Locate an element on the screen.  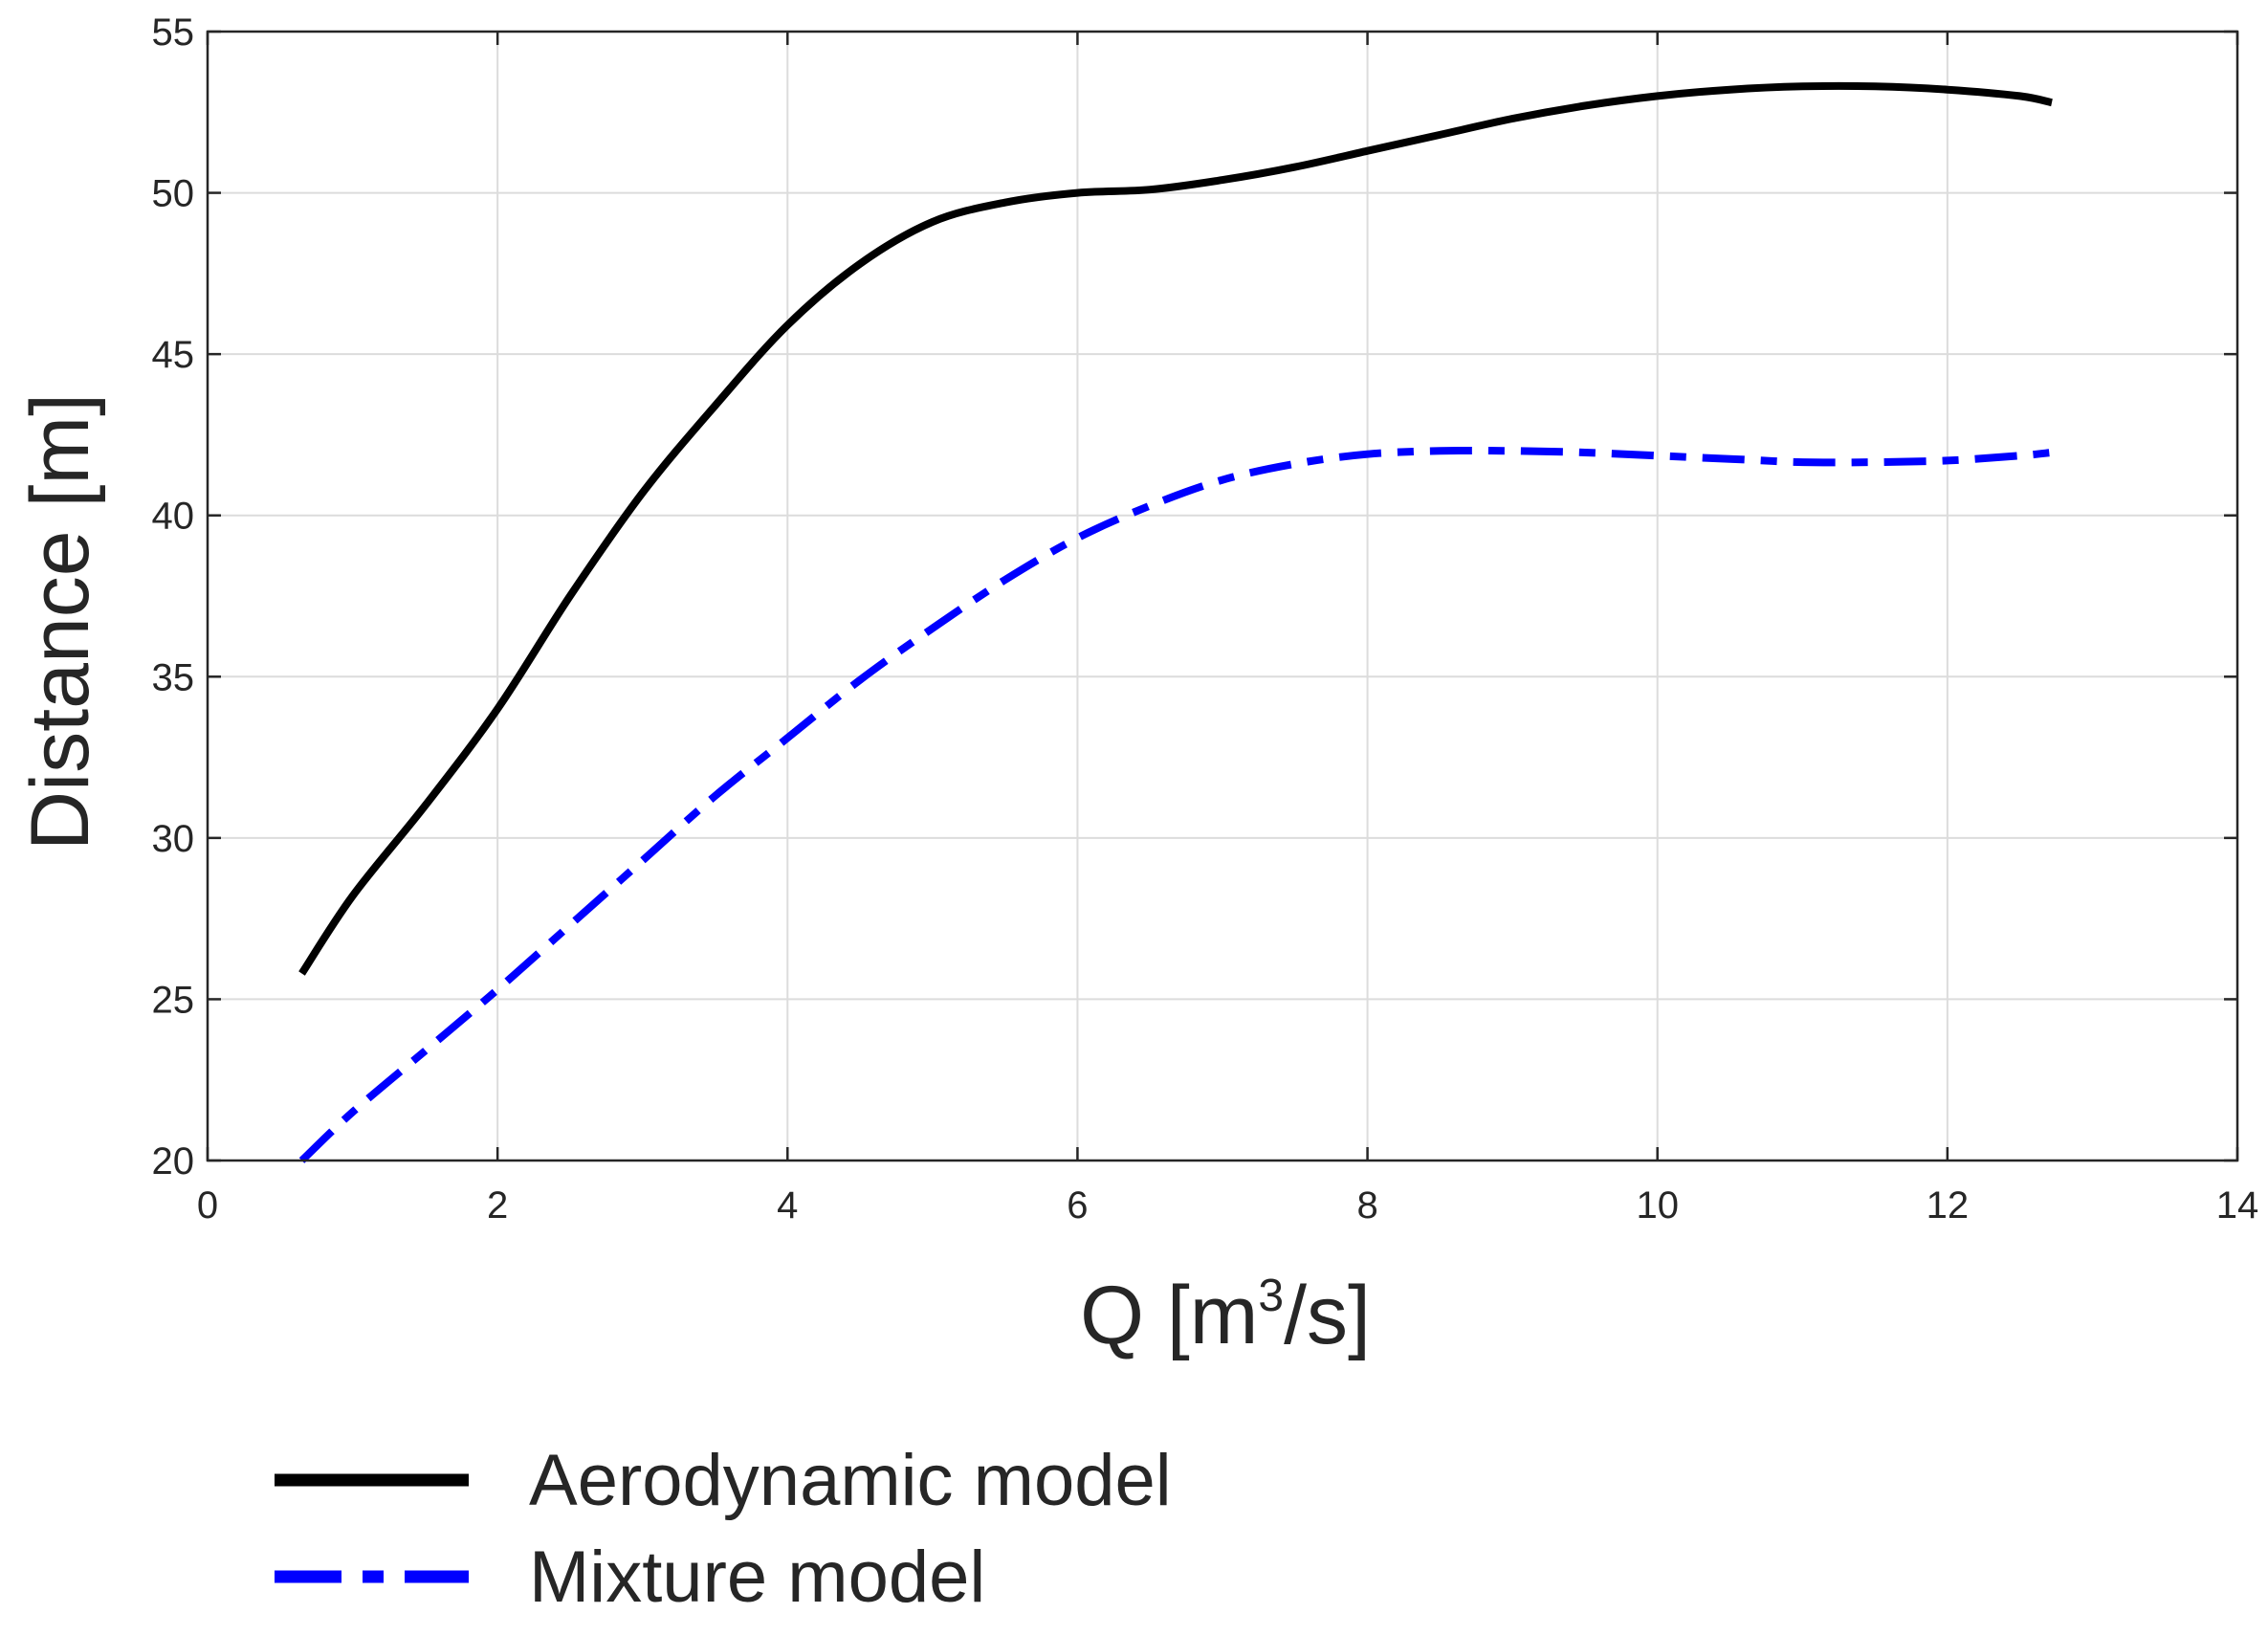
x-tick-label: 12 is located at coordinates (1948, 1205).